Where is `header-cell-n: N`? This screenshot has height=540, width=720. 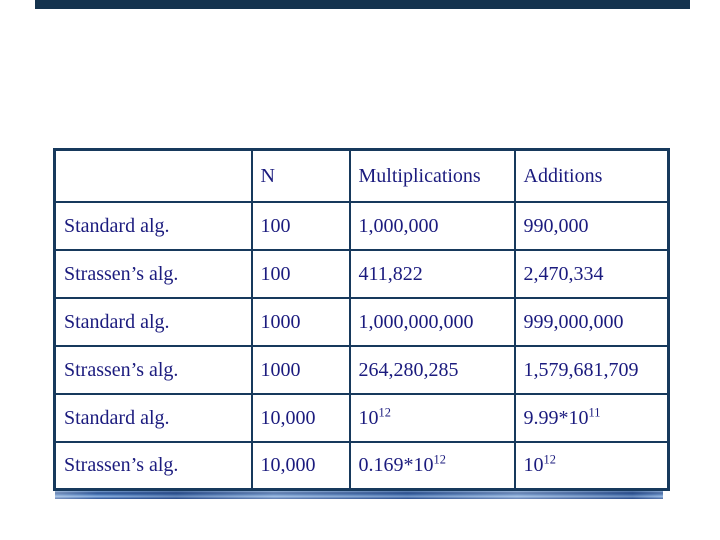
header-cell-n: N is located at coordinates (300, 175).